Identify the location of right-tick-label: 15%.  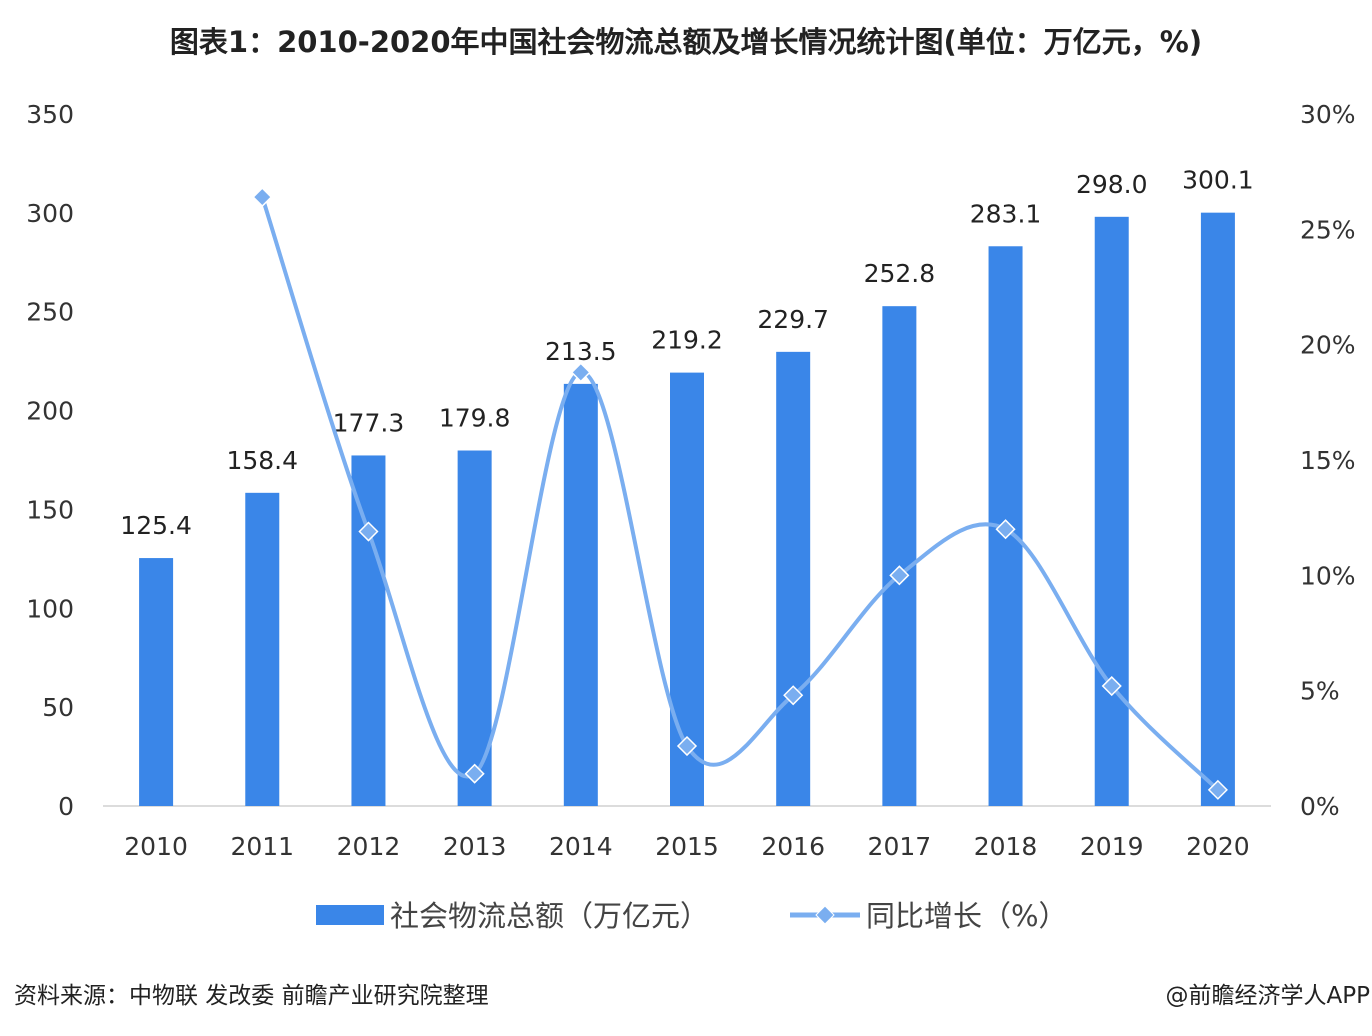
(1328, 460).